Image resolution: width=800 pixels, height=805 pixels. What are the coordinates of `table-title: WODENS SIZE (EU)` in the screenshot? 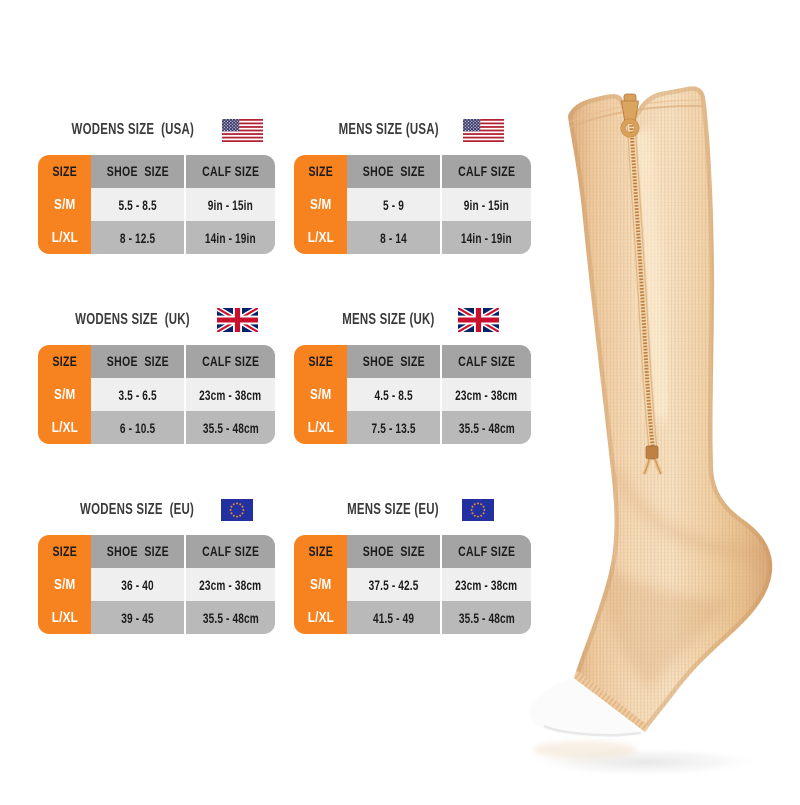 It's located at (137, 509).